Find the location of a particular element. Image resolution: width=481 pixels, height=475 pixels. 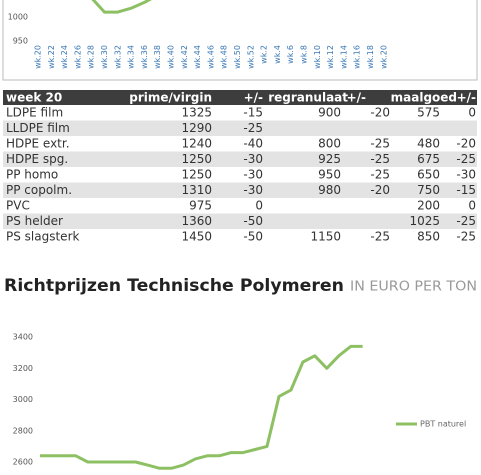

x-tick-label: wk.18 is located at coordinates (370, 57).